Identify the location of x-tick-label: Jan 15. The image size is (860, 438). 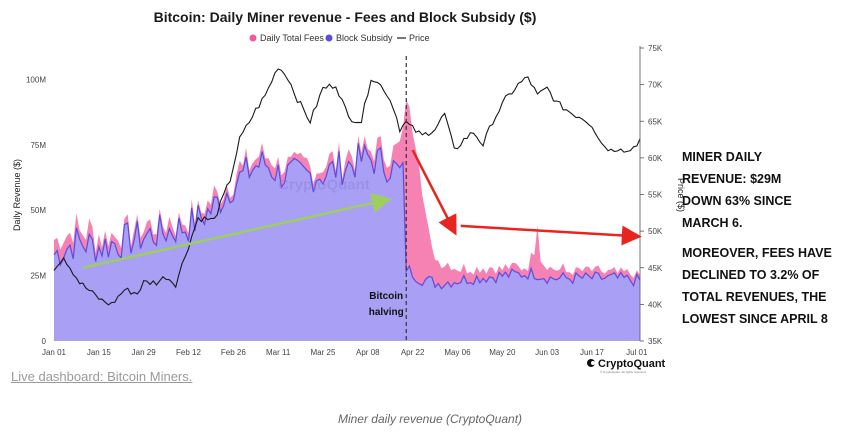
(99, 352).